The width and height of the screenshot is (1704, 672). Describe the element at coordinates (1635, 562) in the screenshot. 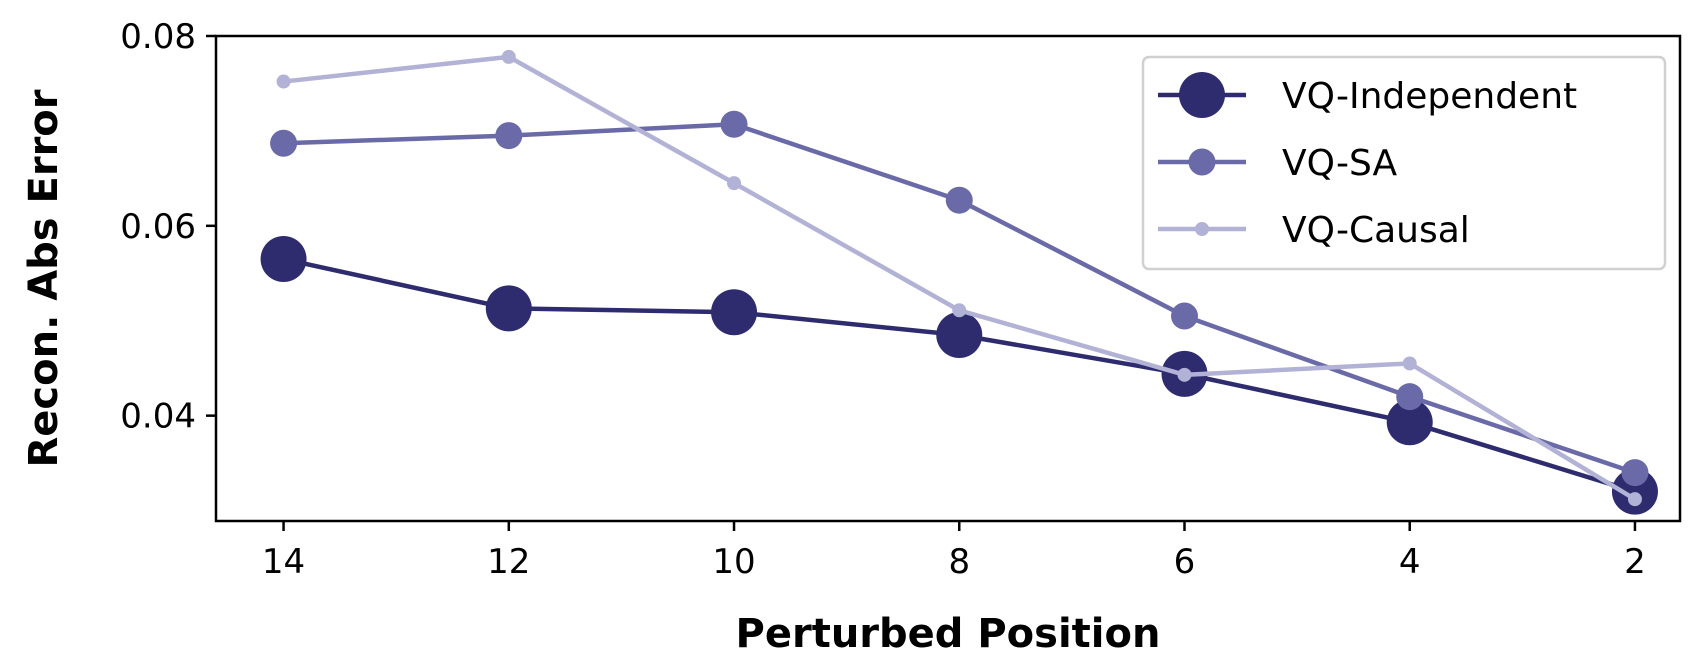

I see `x-tick-label: 2` at that location.